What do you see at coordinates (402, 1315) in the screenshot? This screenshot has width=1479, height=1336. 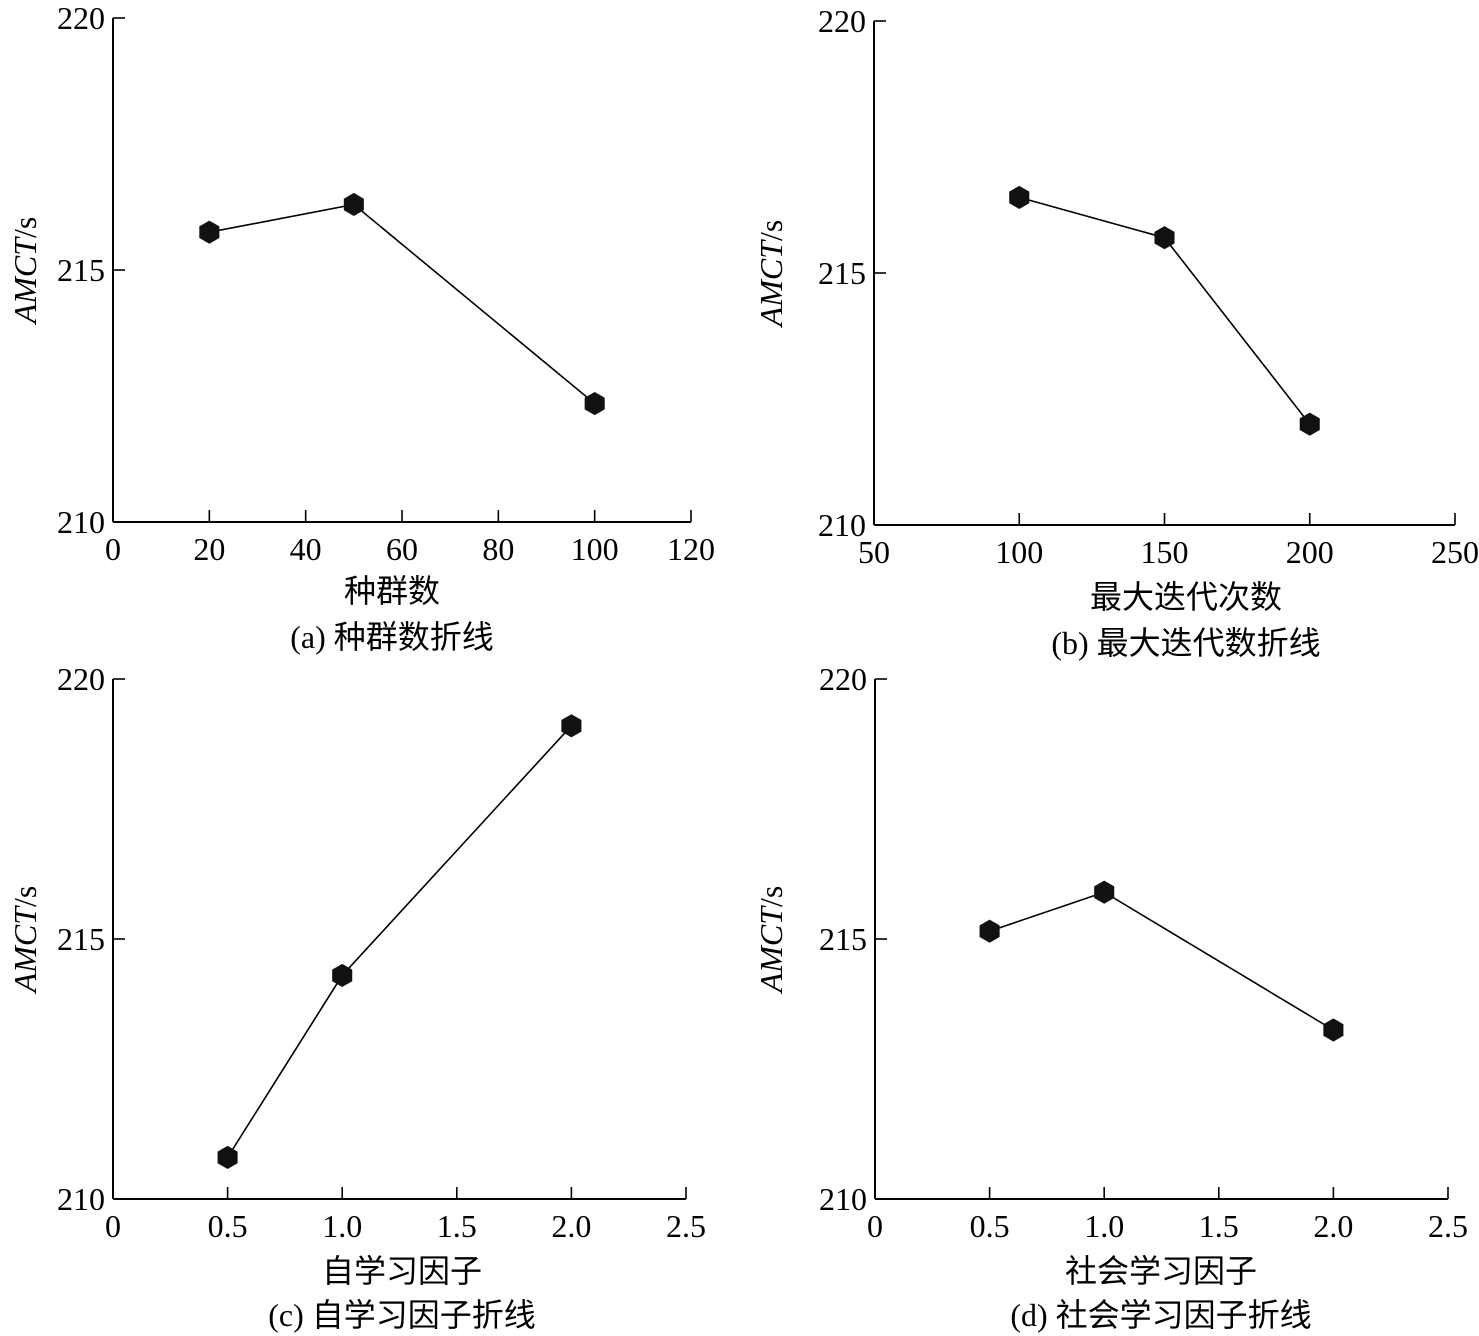 I see `panel-caption: (c) 自学习因子折线` at bounding box center [402, 1315].